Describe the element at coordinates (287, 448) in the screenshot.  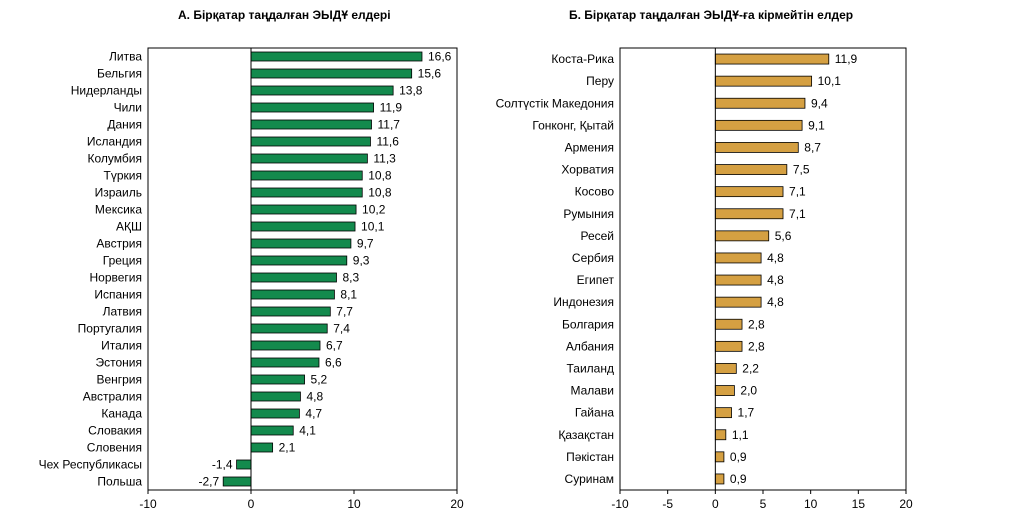
I see `value-label: 2,1` at that location.